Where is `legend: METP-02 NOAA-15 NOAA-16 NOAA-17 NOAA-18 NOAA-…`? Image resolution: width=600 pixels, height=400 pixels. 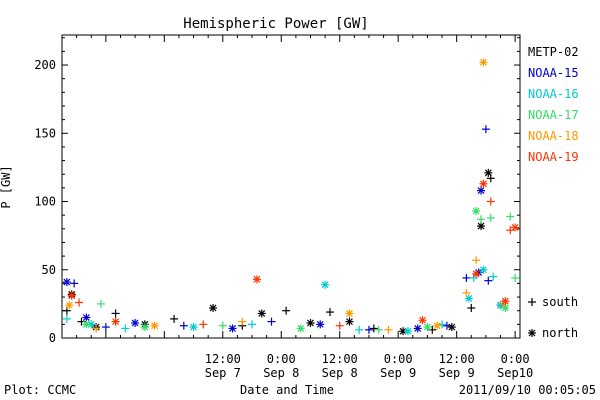
legend: METP-02 NOAA-15 NOAA-16 NOAA-17 NOAA-18 NOAA-… is located at coordinates (553, 192).